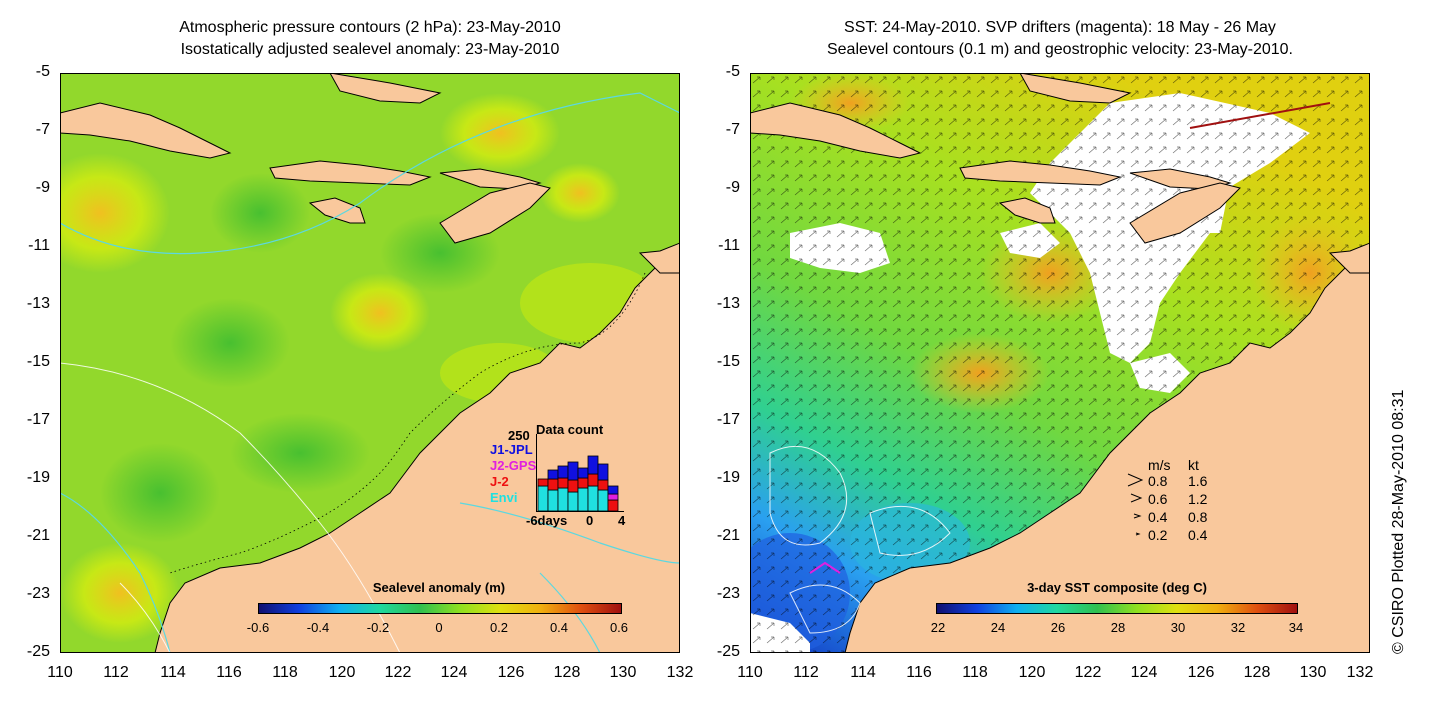 This screenshot has height=720, width=1440. Describe the element at coordinates (590, 520) in the screenshot. I see `inset-x-mid: 0` at that location.